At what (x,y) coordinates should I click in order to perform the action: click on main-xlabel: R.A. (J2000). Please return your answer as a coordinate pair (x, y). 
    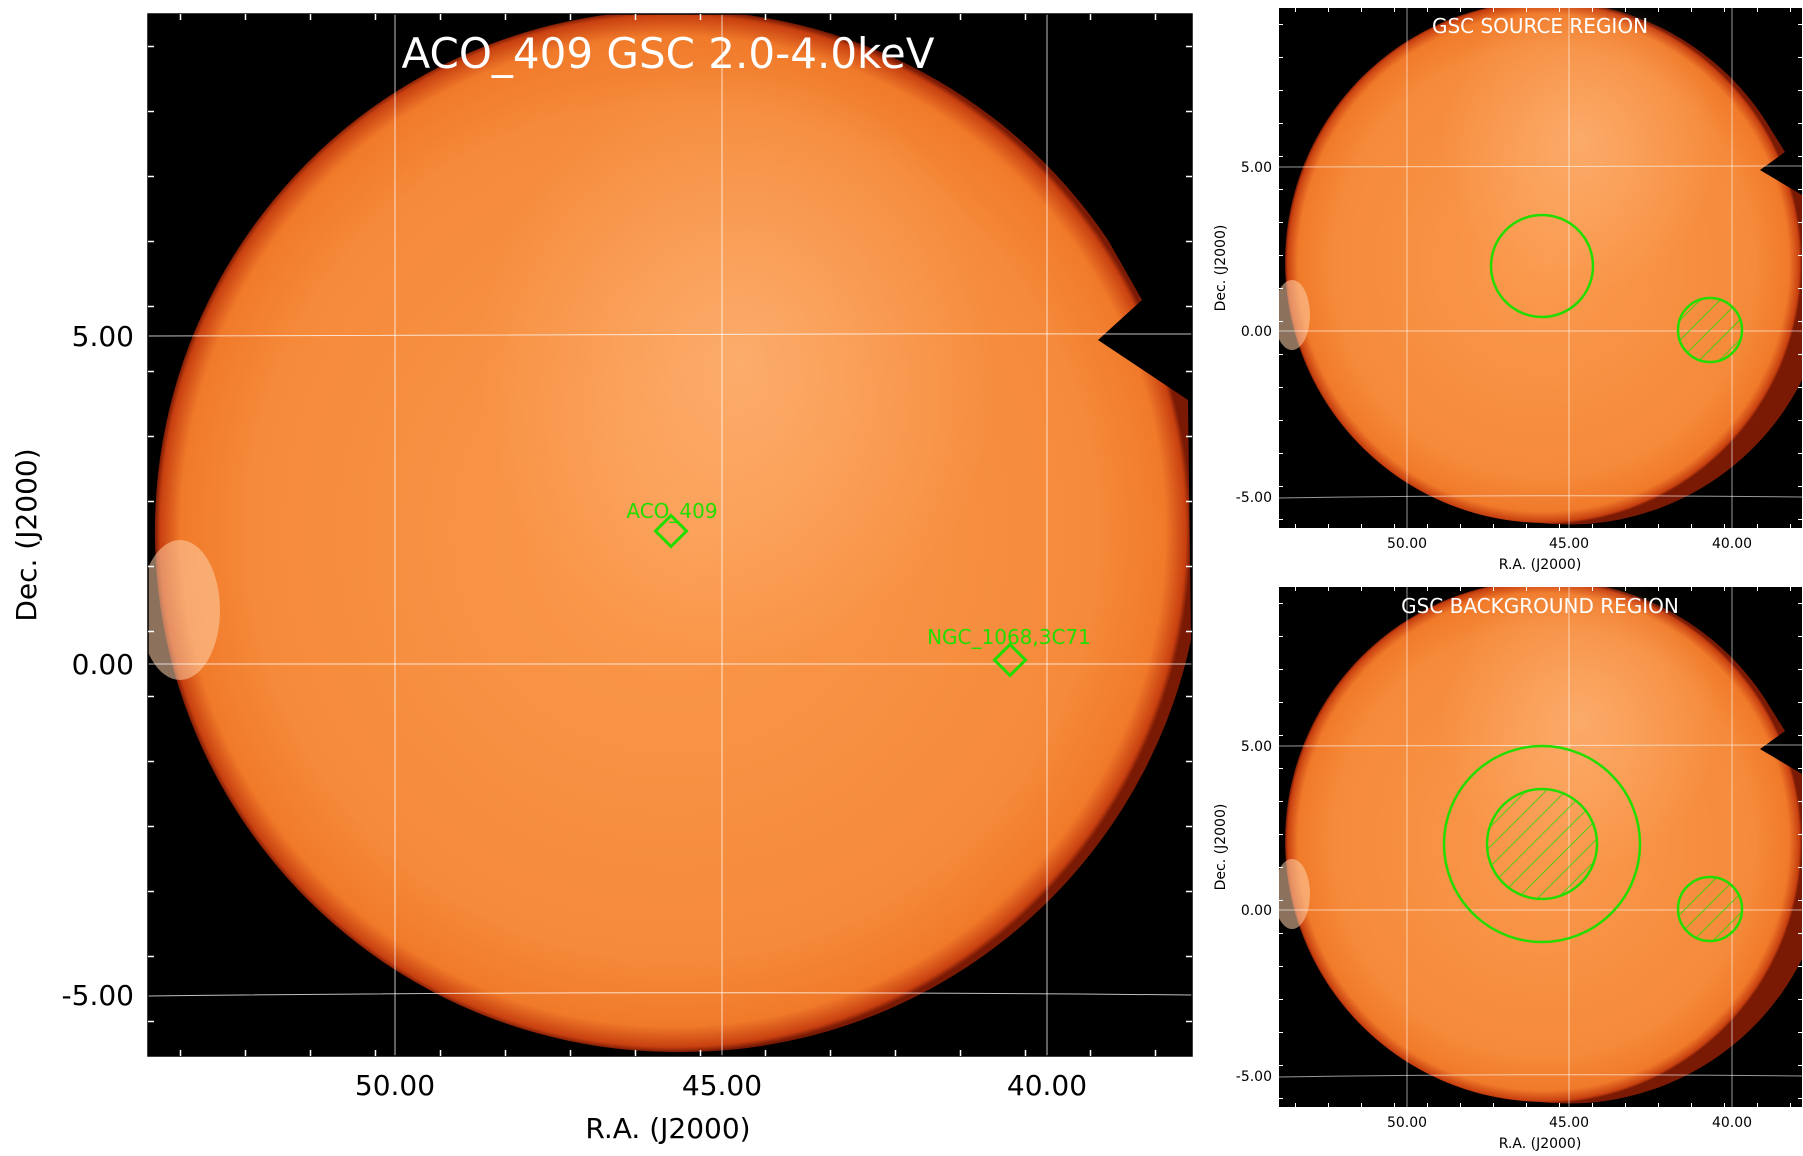
    Looking at the image, I should click on (667, 1128).